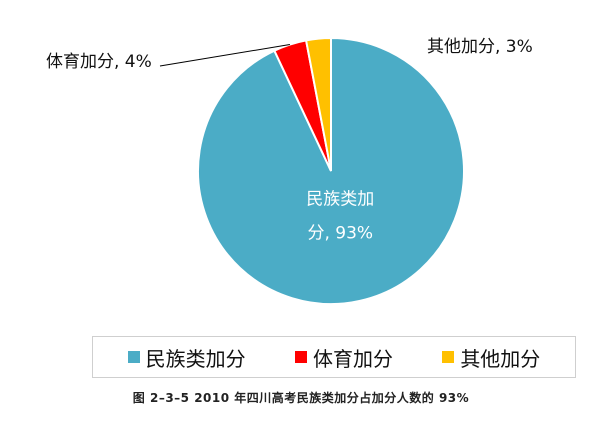 This screenshot has width=602, height=425. I want to click on chart-legend: 民族类加分 体育加分 其他加分, so click(334, 357).